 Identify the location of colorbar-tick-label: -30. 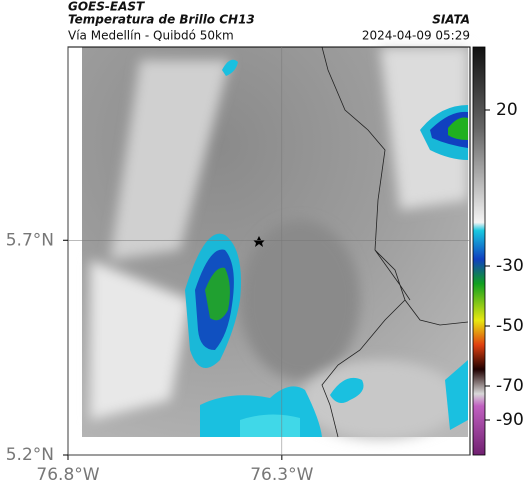
(510, 266).